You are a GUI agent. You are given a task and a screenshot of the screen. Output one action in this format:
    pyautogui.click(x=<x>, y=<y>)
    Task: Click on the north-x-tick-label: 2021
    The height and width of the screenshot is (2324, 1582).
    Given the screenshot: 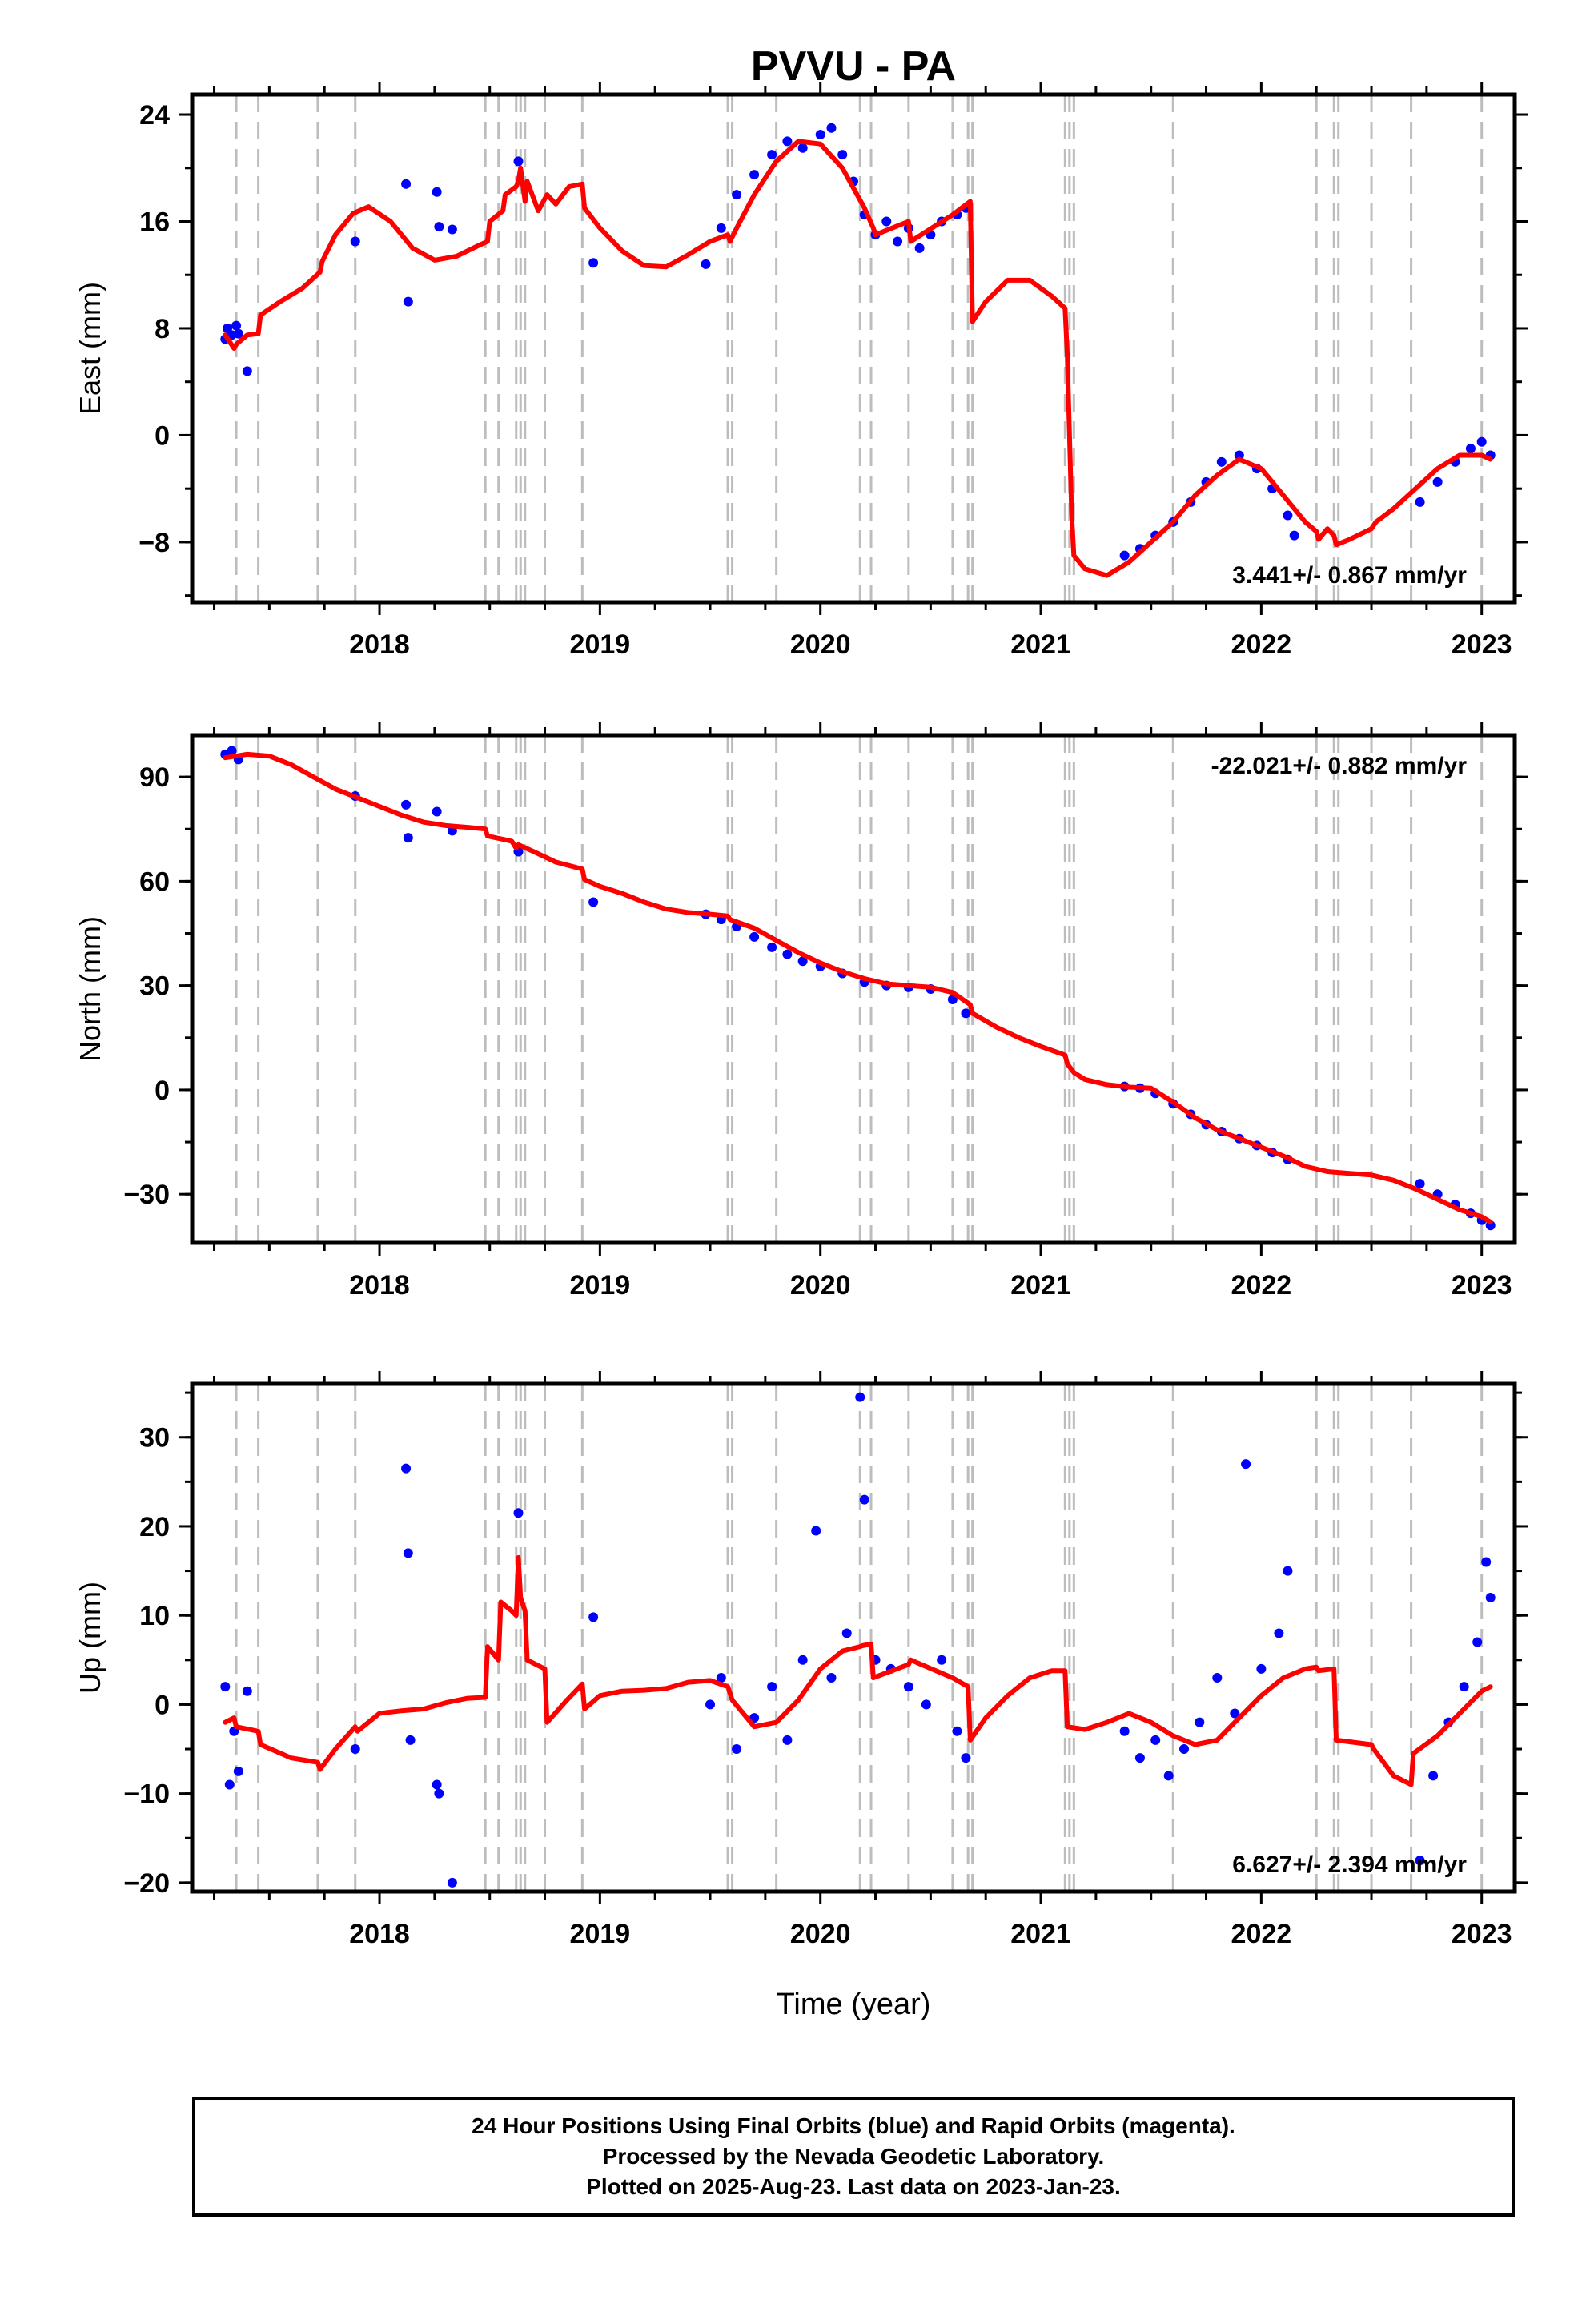 What is the action you would take?
    pyautogui.click(x=1040, y=1285)
    